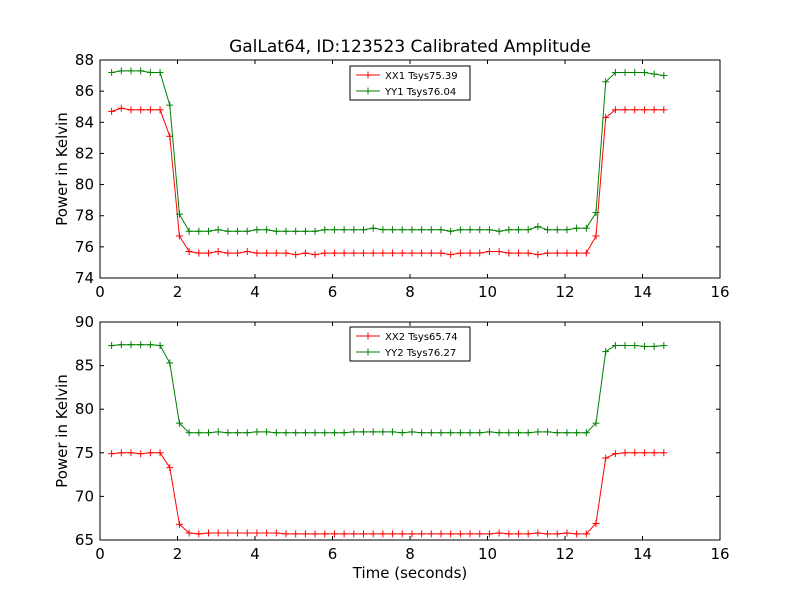  What do you see at coordinates (719, 554) in the screenshot?
I see `bottom-x-tick-label: 16` at bounding box center [719, 554].